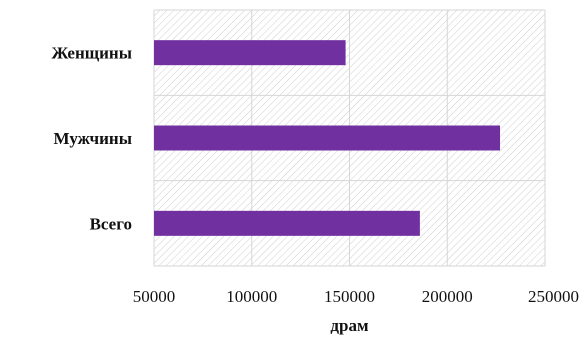 Image resolution: width=581 pixels, height=339 pixels. Describe the element at coordinates (154, 296) in the screenshot. I see `x-tick-label: 50000` at that location.